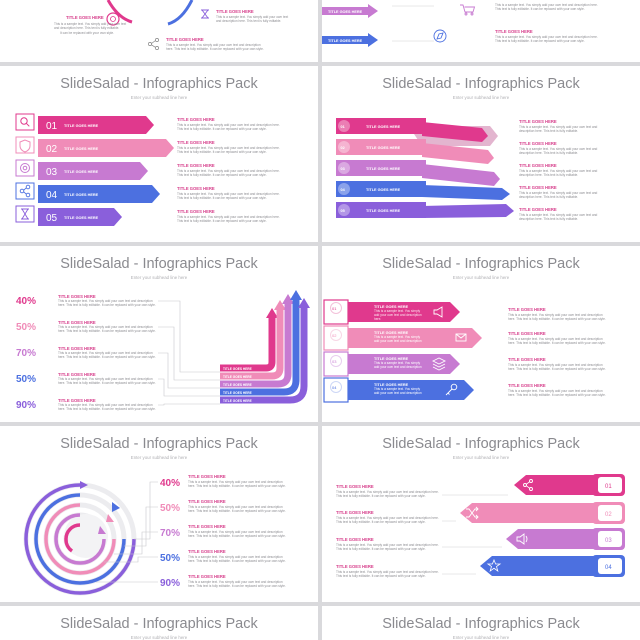 The height and width of the screenshot is (640, 640). I want to click on title-item: TITLE GOES HERE, so click(235, 11).